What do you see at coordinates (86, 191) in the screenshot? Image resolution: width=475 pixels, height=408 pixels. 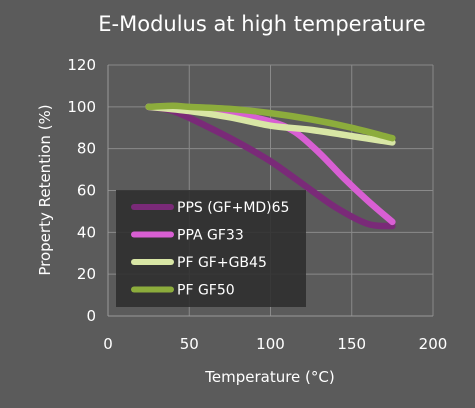 I see `y-tick-label-3: 60` at bounding box center [86, 191].